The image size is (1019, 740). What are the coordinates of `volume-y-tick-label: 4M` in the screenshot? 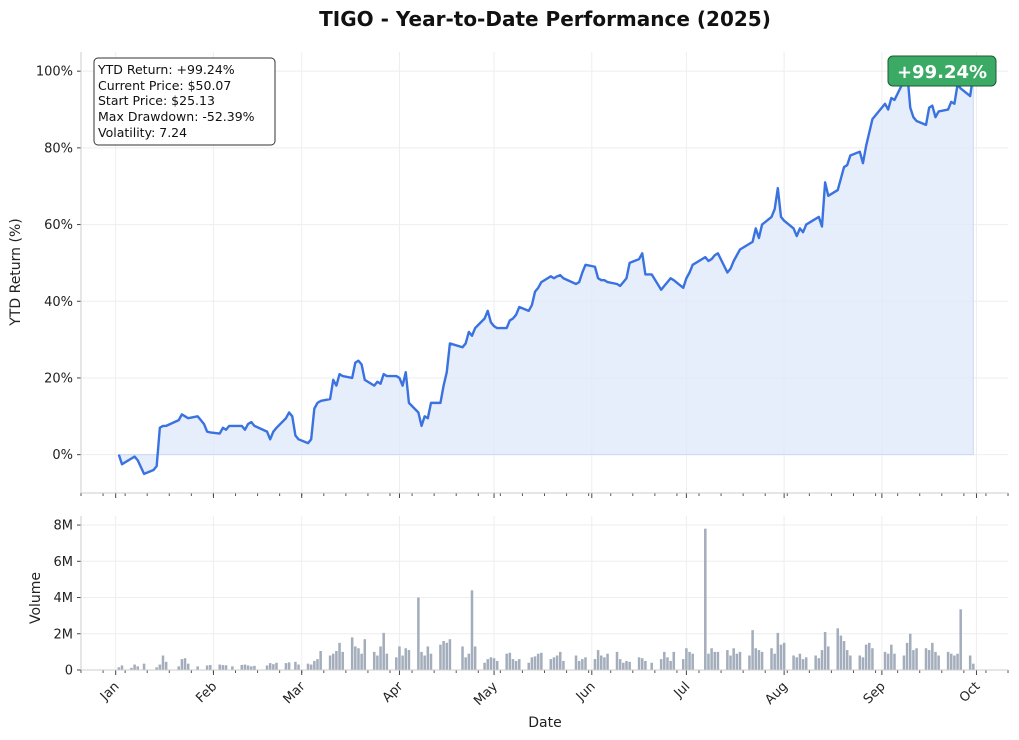 It's located at (64, 598).